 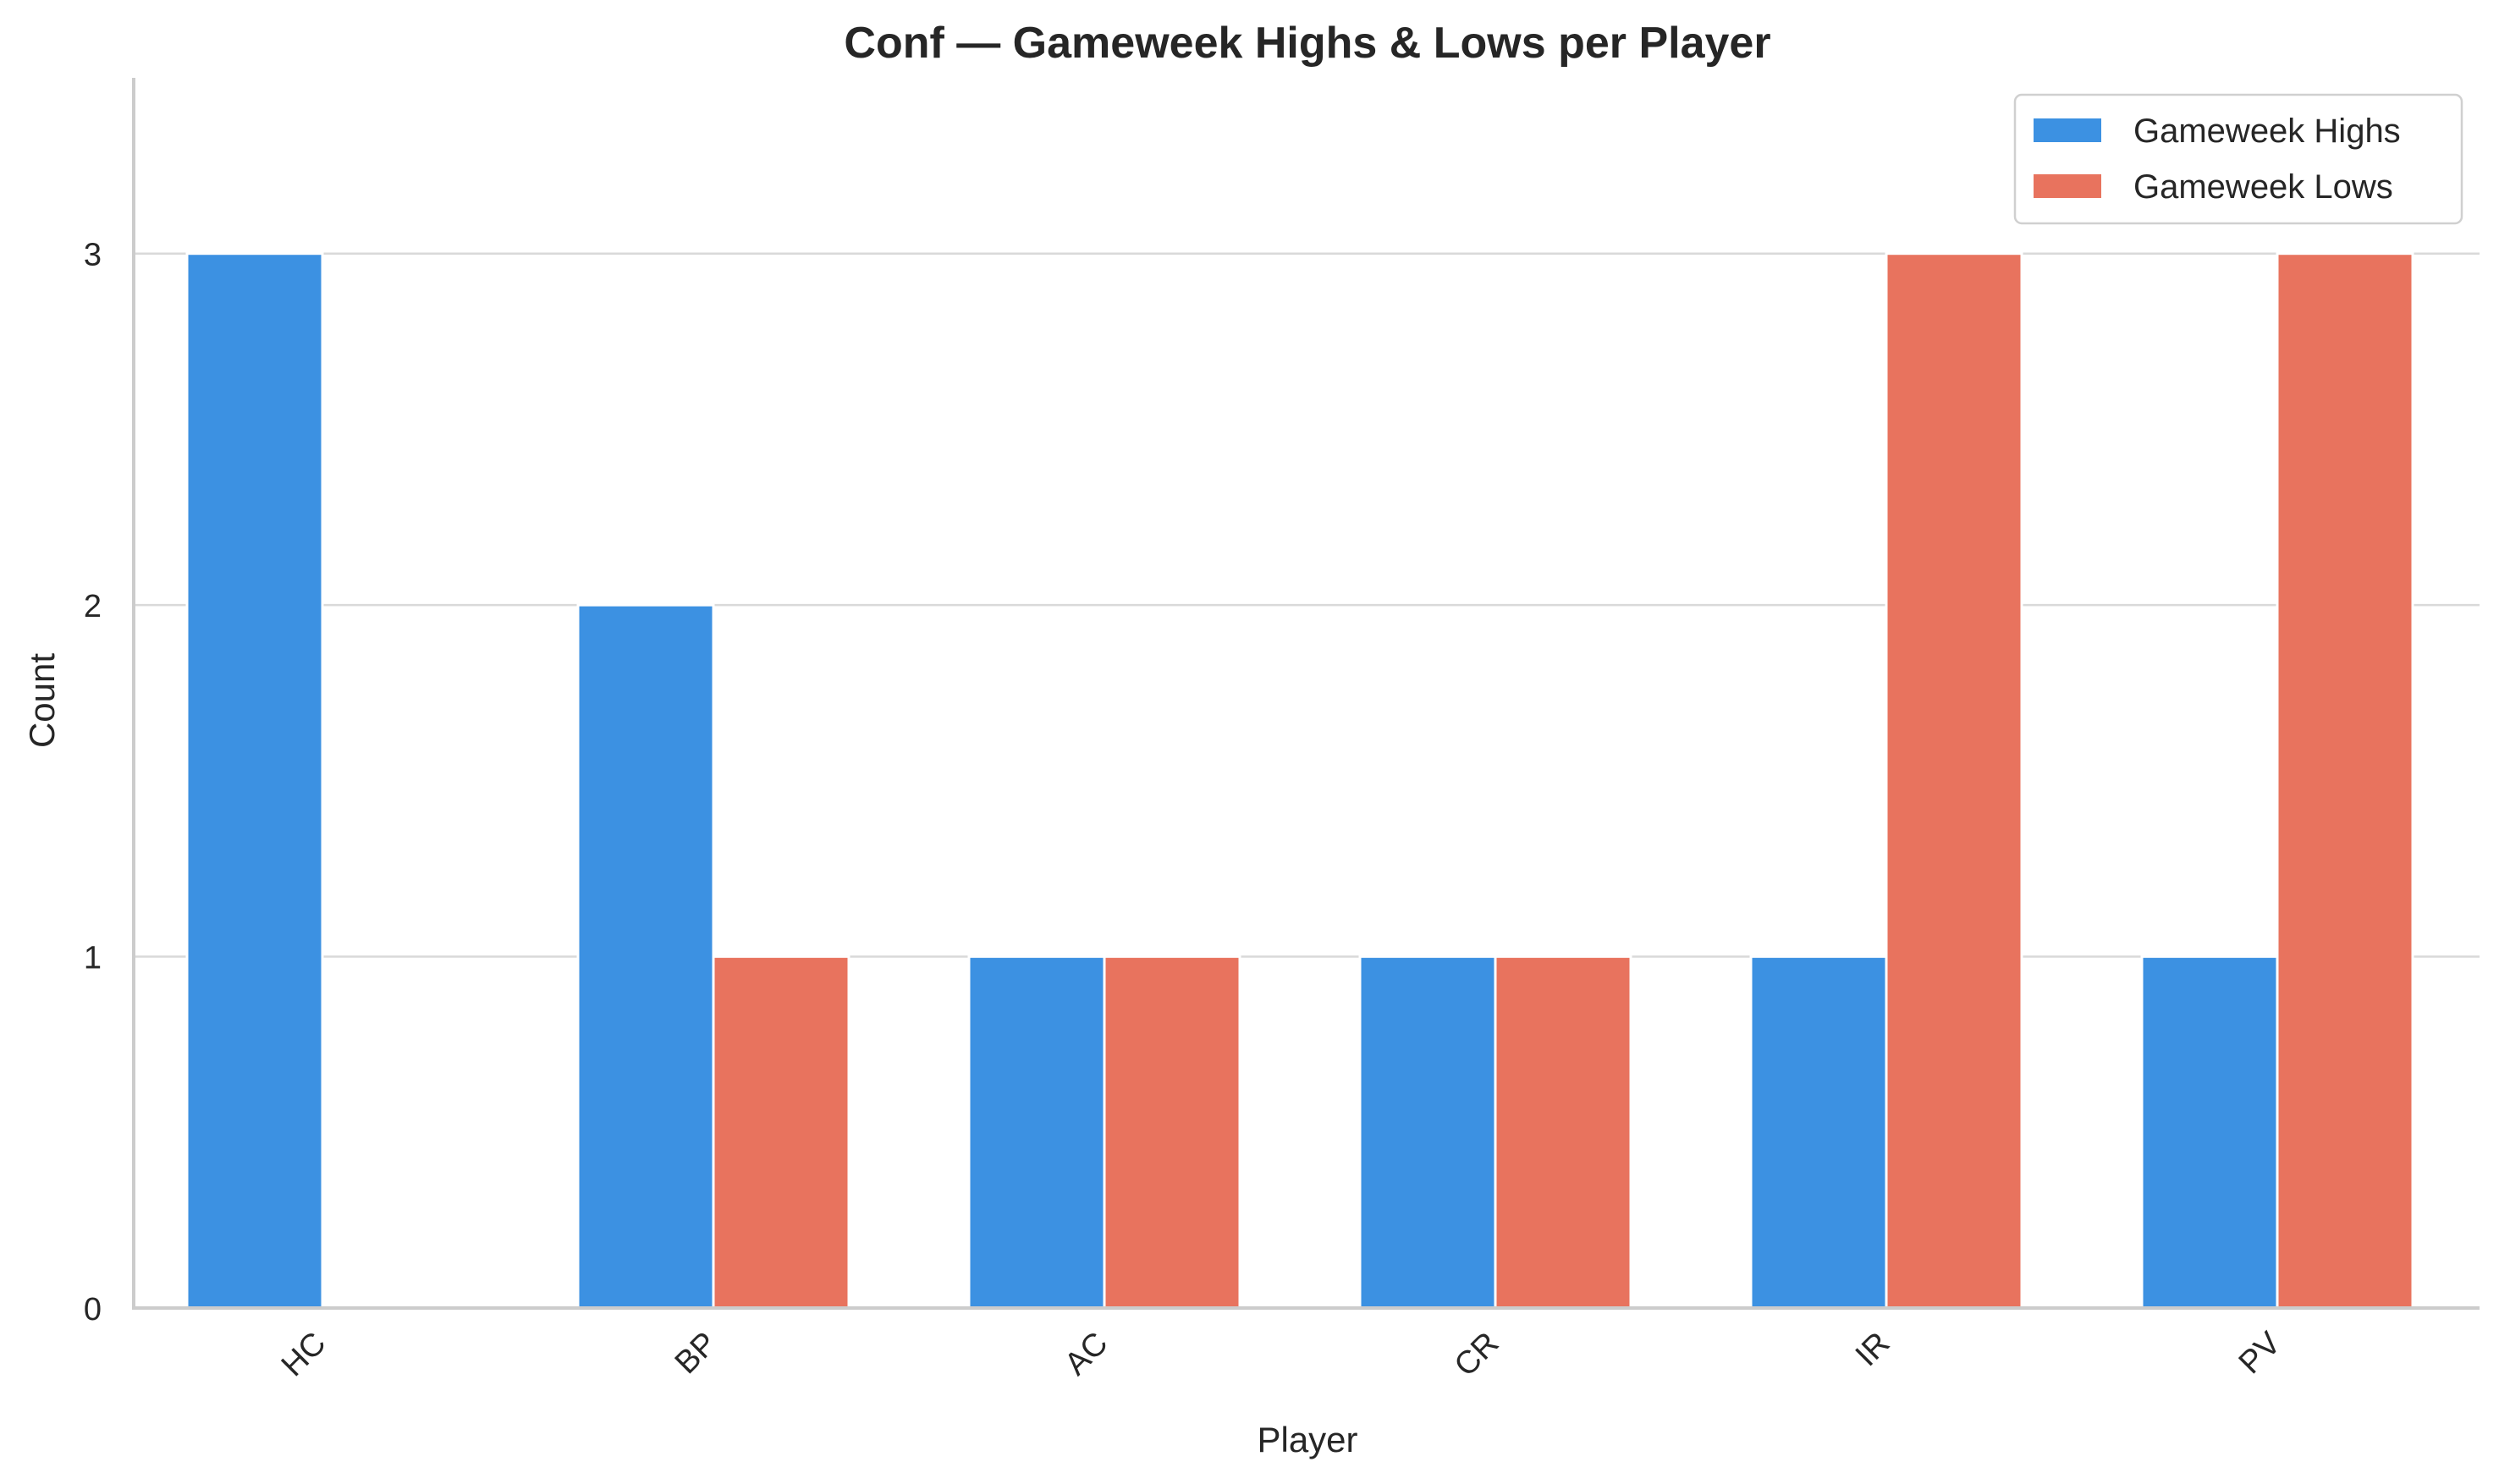 What do you see at coordinates (781, 1132) in the screenshot?
I see `bar-bp-lows` at bounding box center [781, 1132].